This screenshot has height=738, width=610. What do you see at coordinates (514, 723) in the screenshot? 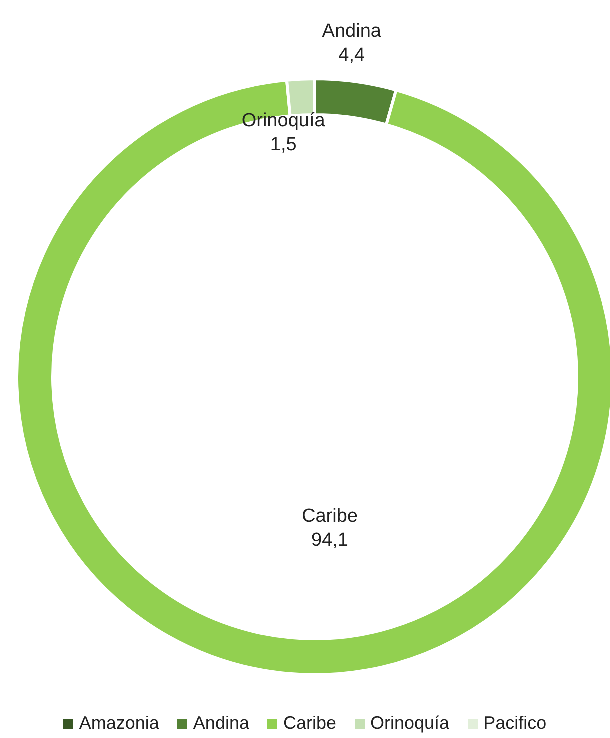
I see `legend-label: Pacifico` at bounding box center [514, 723].